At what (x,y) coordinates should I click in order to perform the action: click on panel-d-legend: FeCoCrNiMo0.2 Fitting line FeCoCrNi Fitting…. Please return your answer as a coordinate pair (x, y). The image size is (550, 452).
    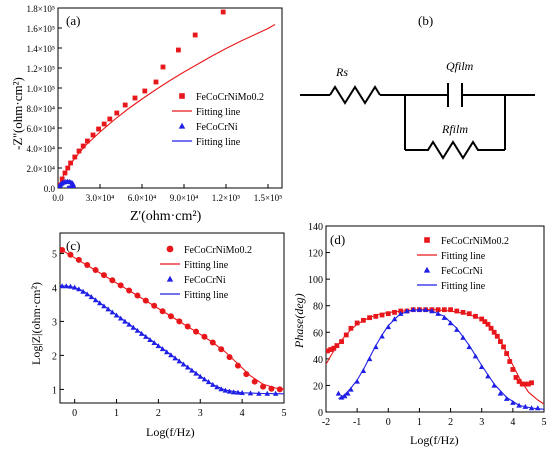
    Looking at the image, I should click on (463, 264).